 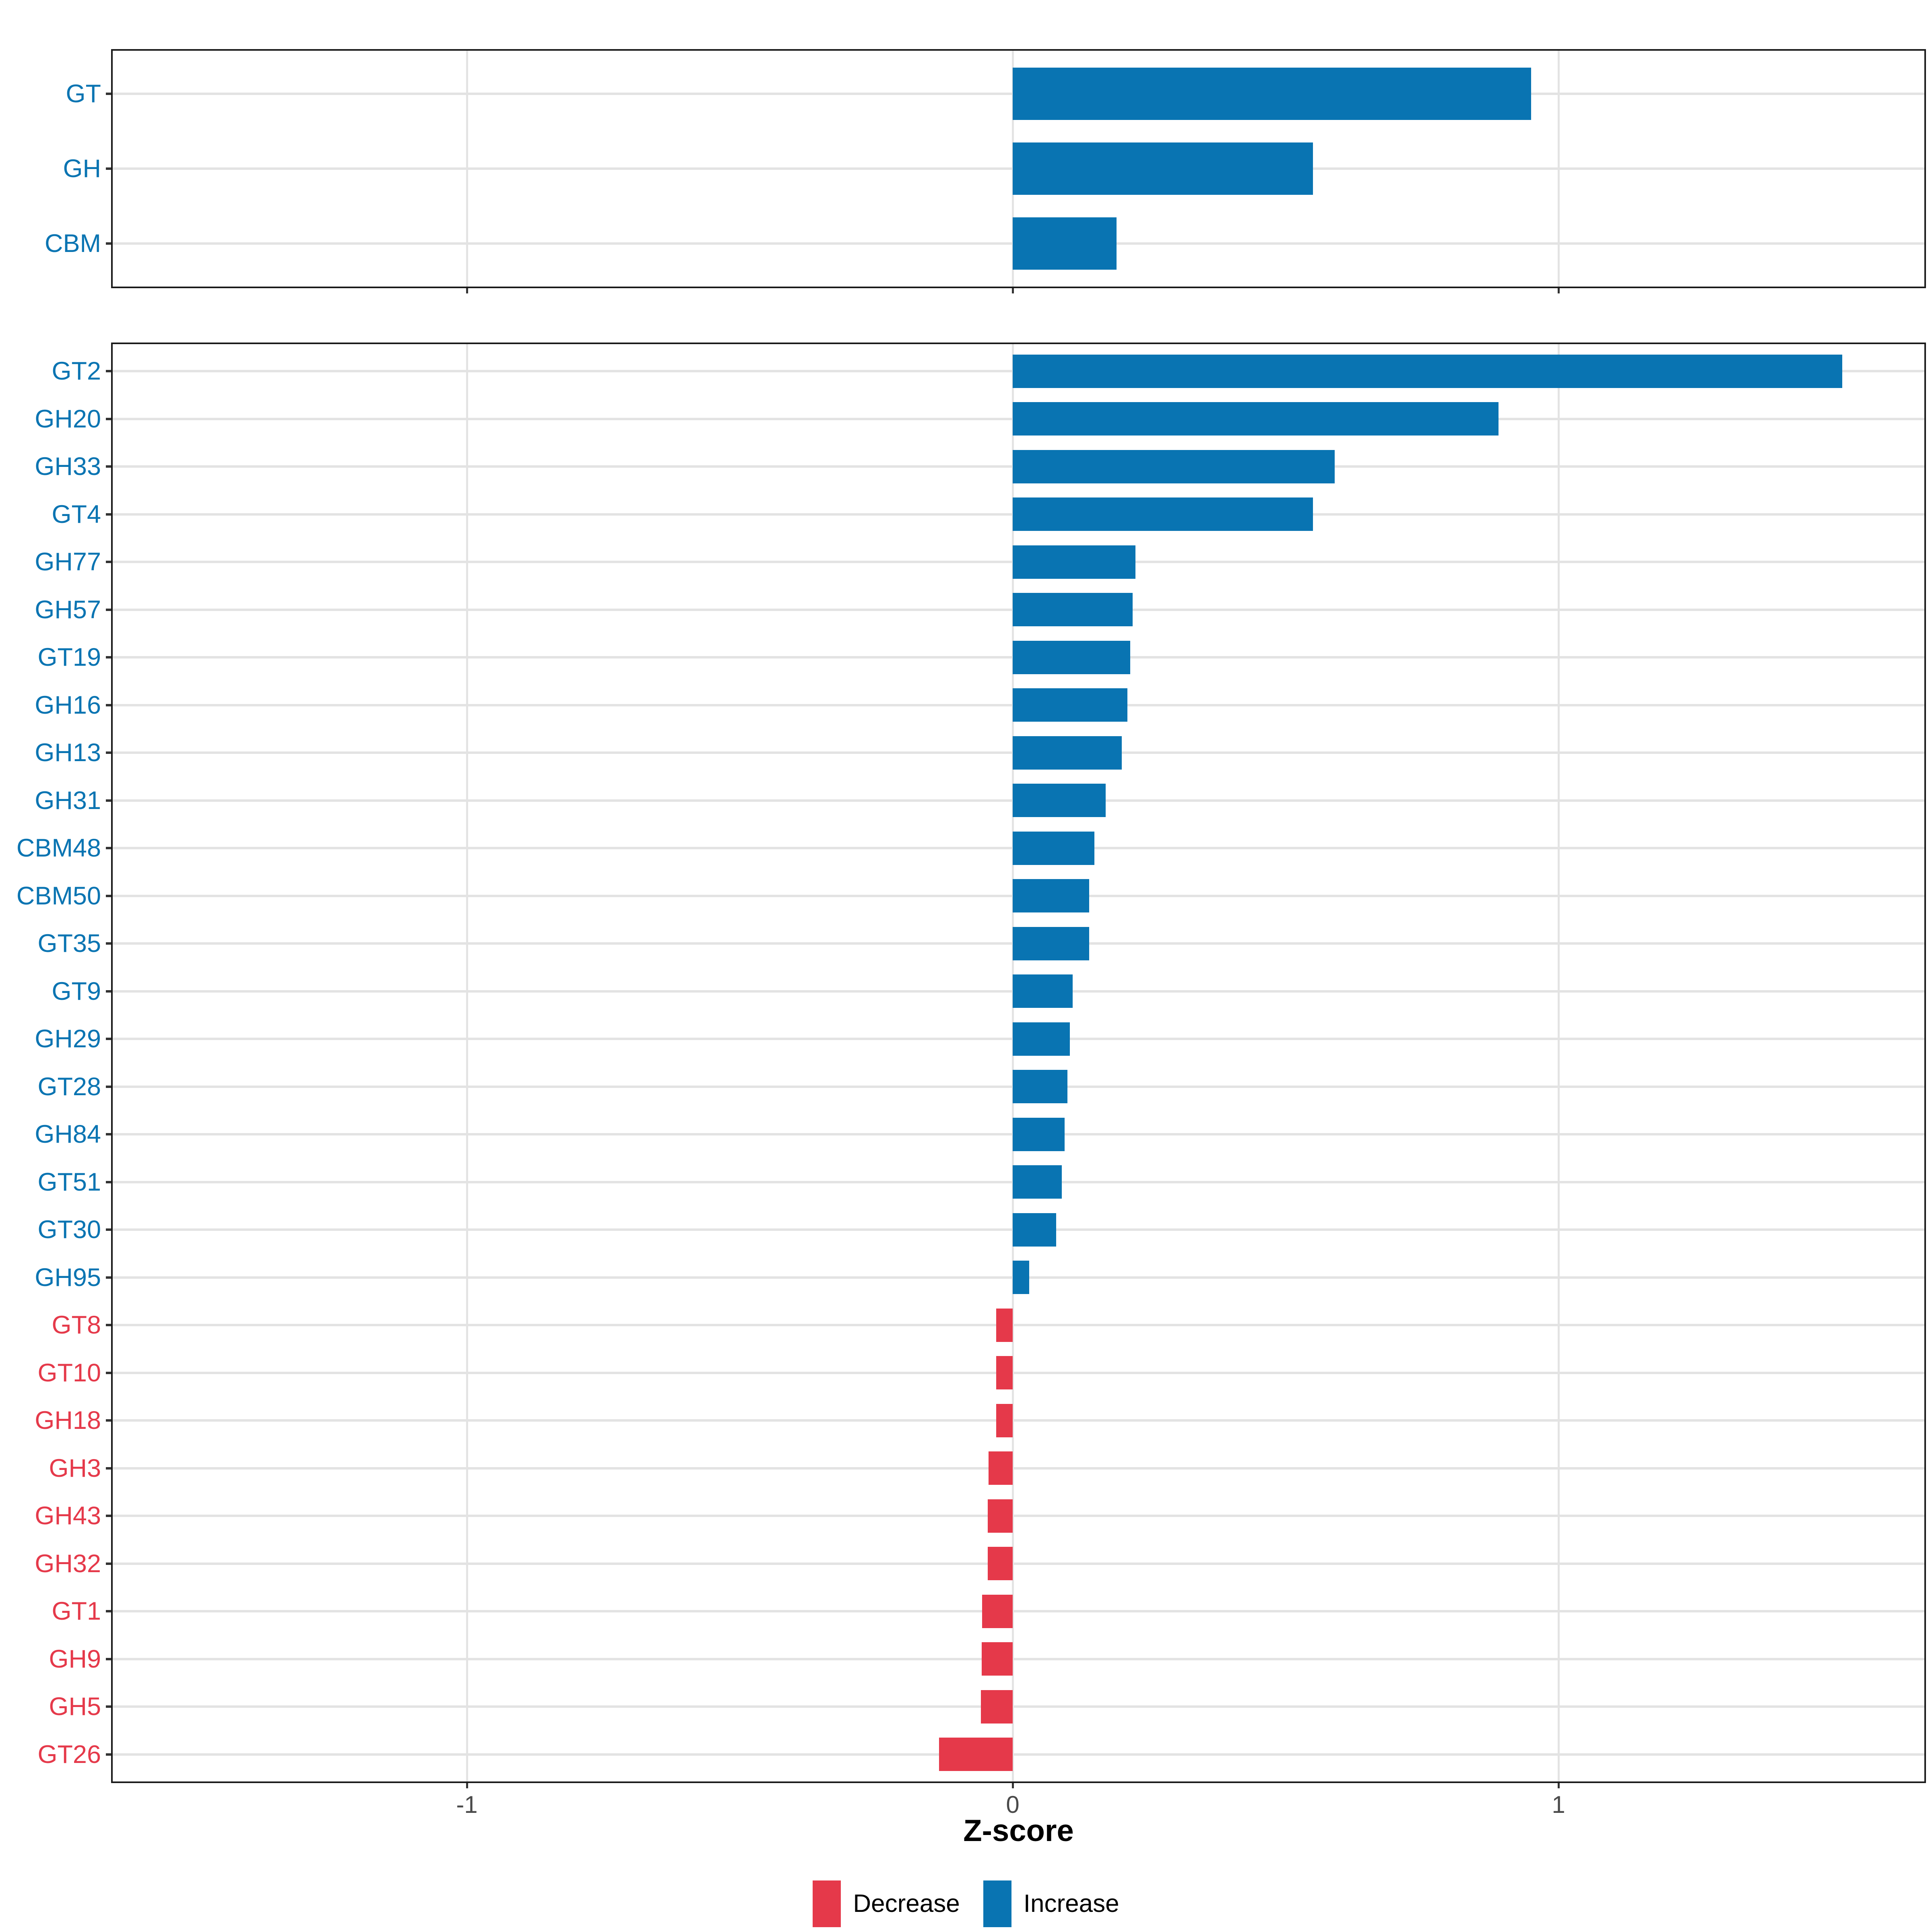 I want to click on bar-GH32, so click(x=1000, y=1564).